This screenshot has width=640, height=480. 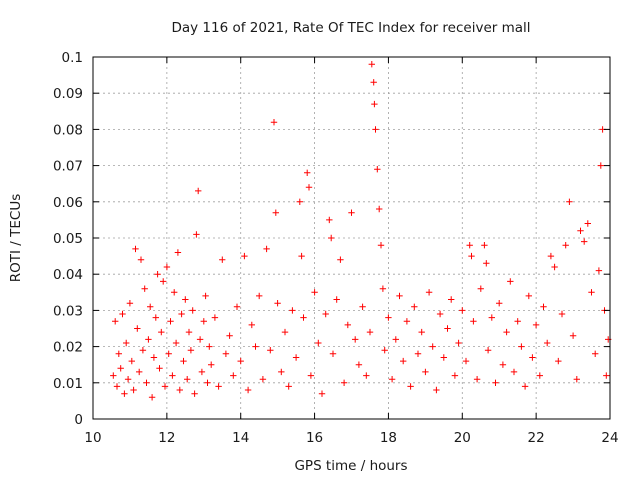 What do you see at coordinates (68, 275) in the screenshot?
I see `y-tick-label: 0.04` at bounding box center [68, 275].